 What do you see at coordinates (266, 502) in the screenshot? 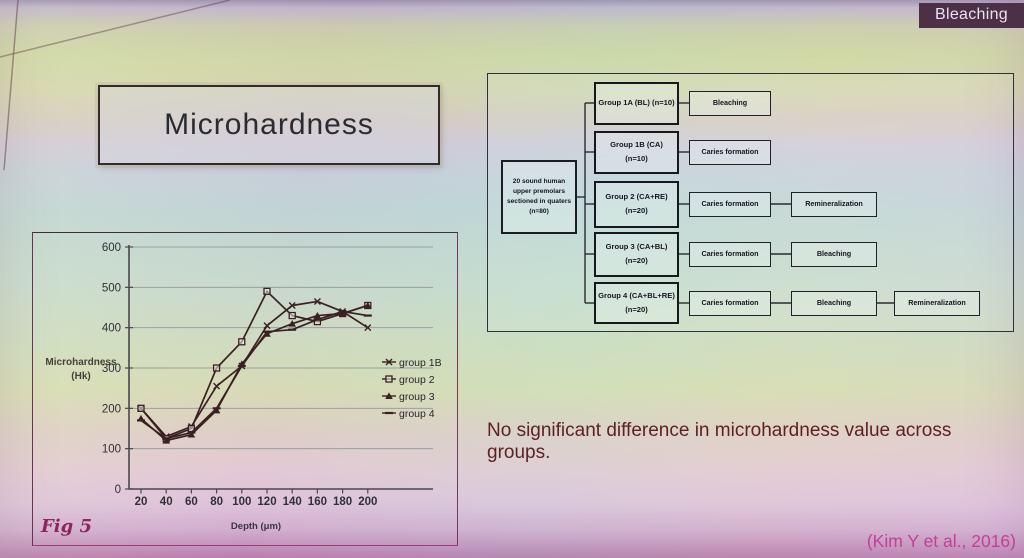
I see `x-tick-label: 120` at bounding box center [266, 502].